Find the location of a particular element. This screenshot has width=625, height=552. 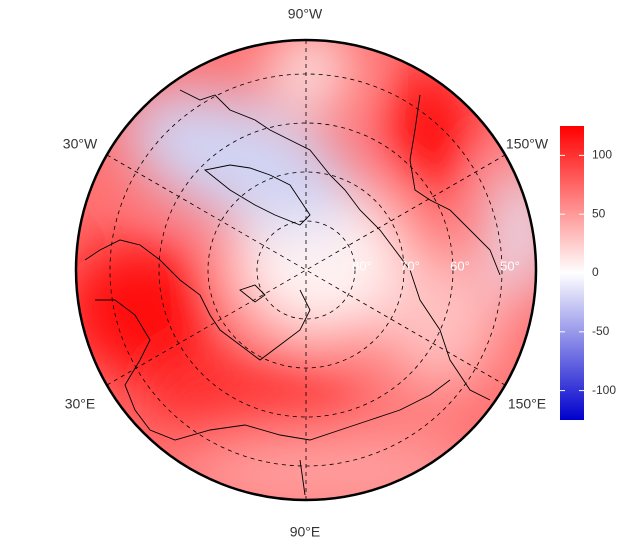

latitude-label: 60° is located at coordinates (460, 265).